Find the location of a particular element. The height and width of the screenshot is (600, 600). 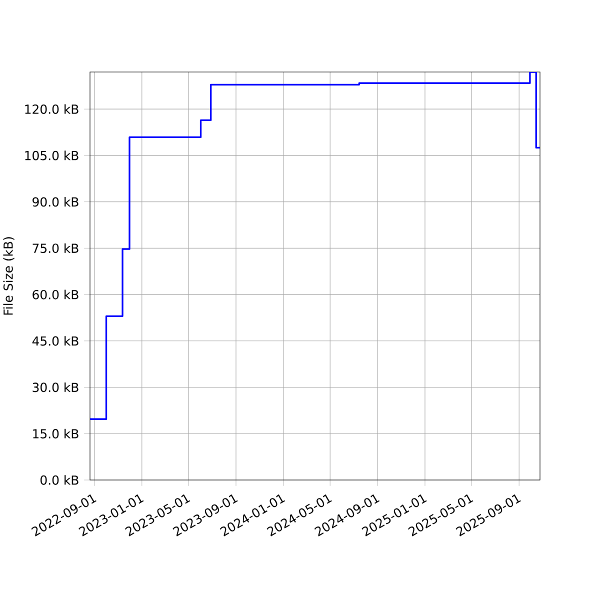

y-tick-label: 45.0 kB is located at coordinates (55, 341).